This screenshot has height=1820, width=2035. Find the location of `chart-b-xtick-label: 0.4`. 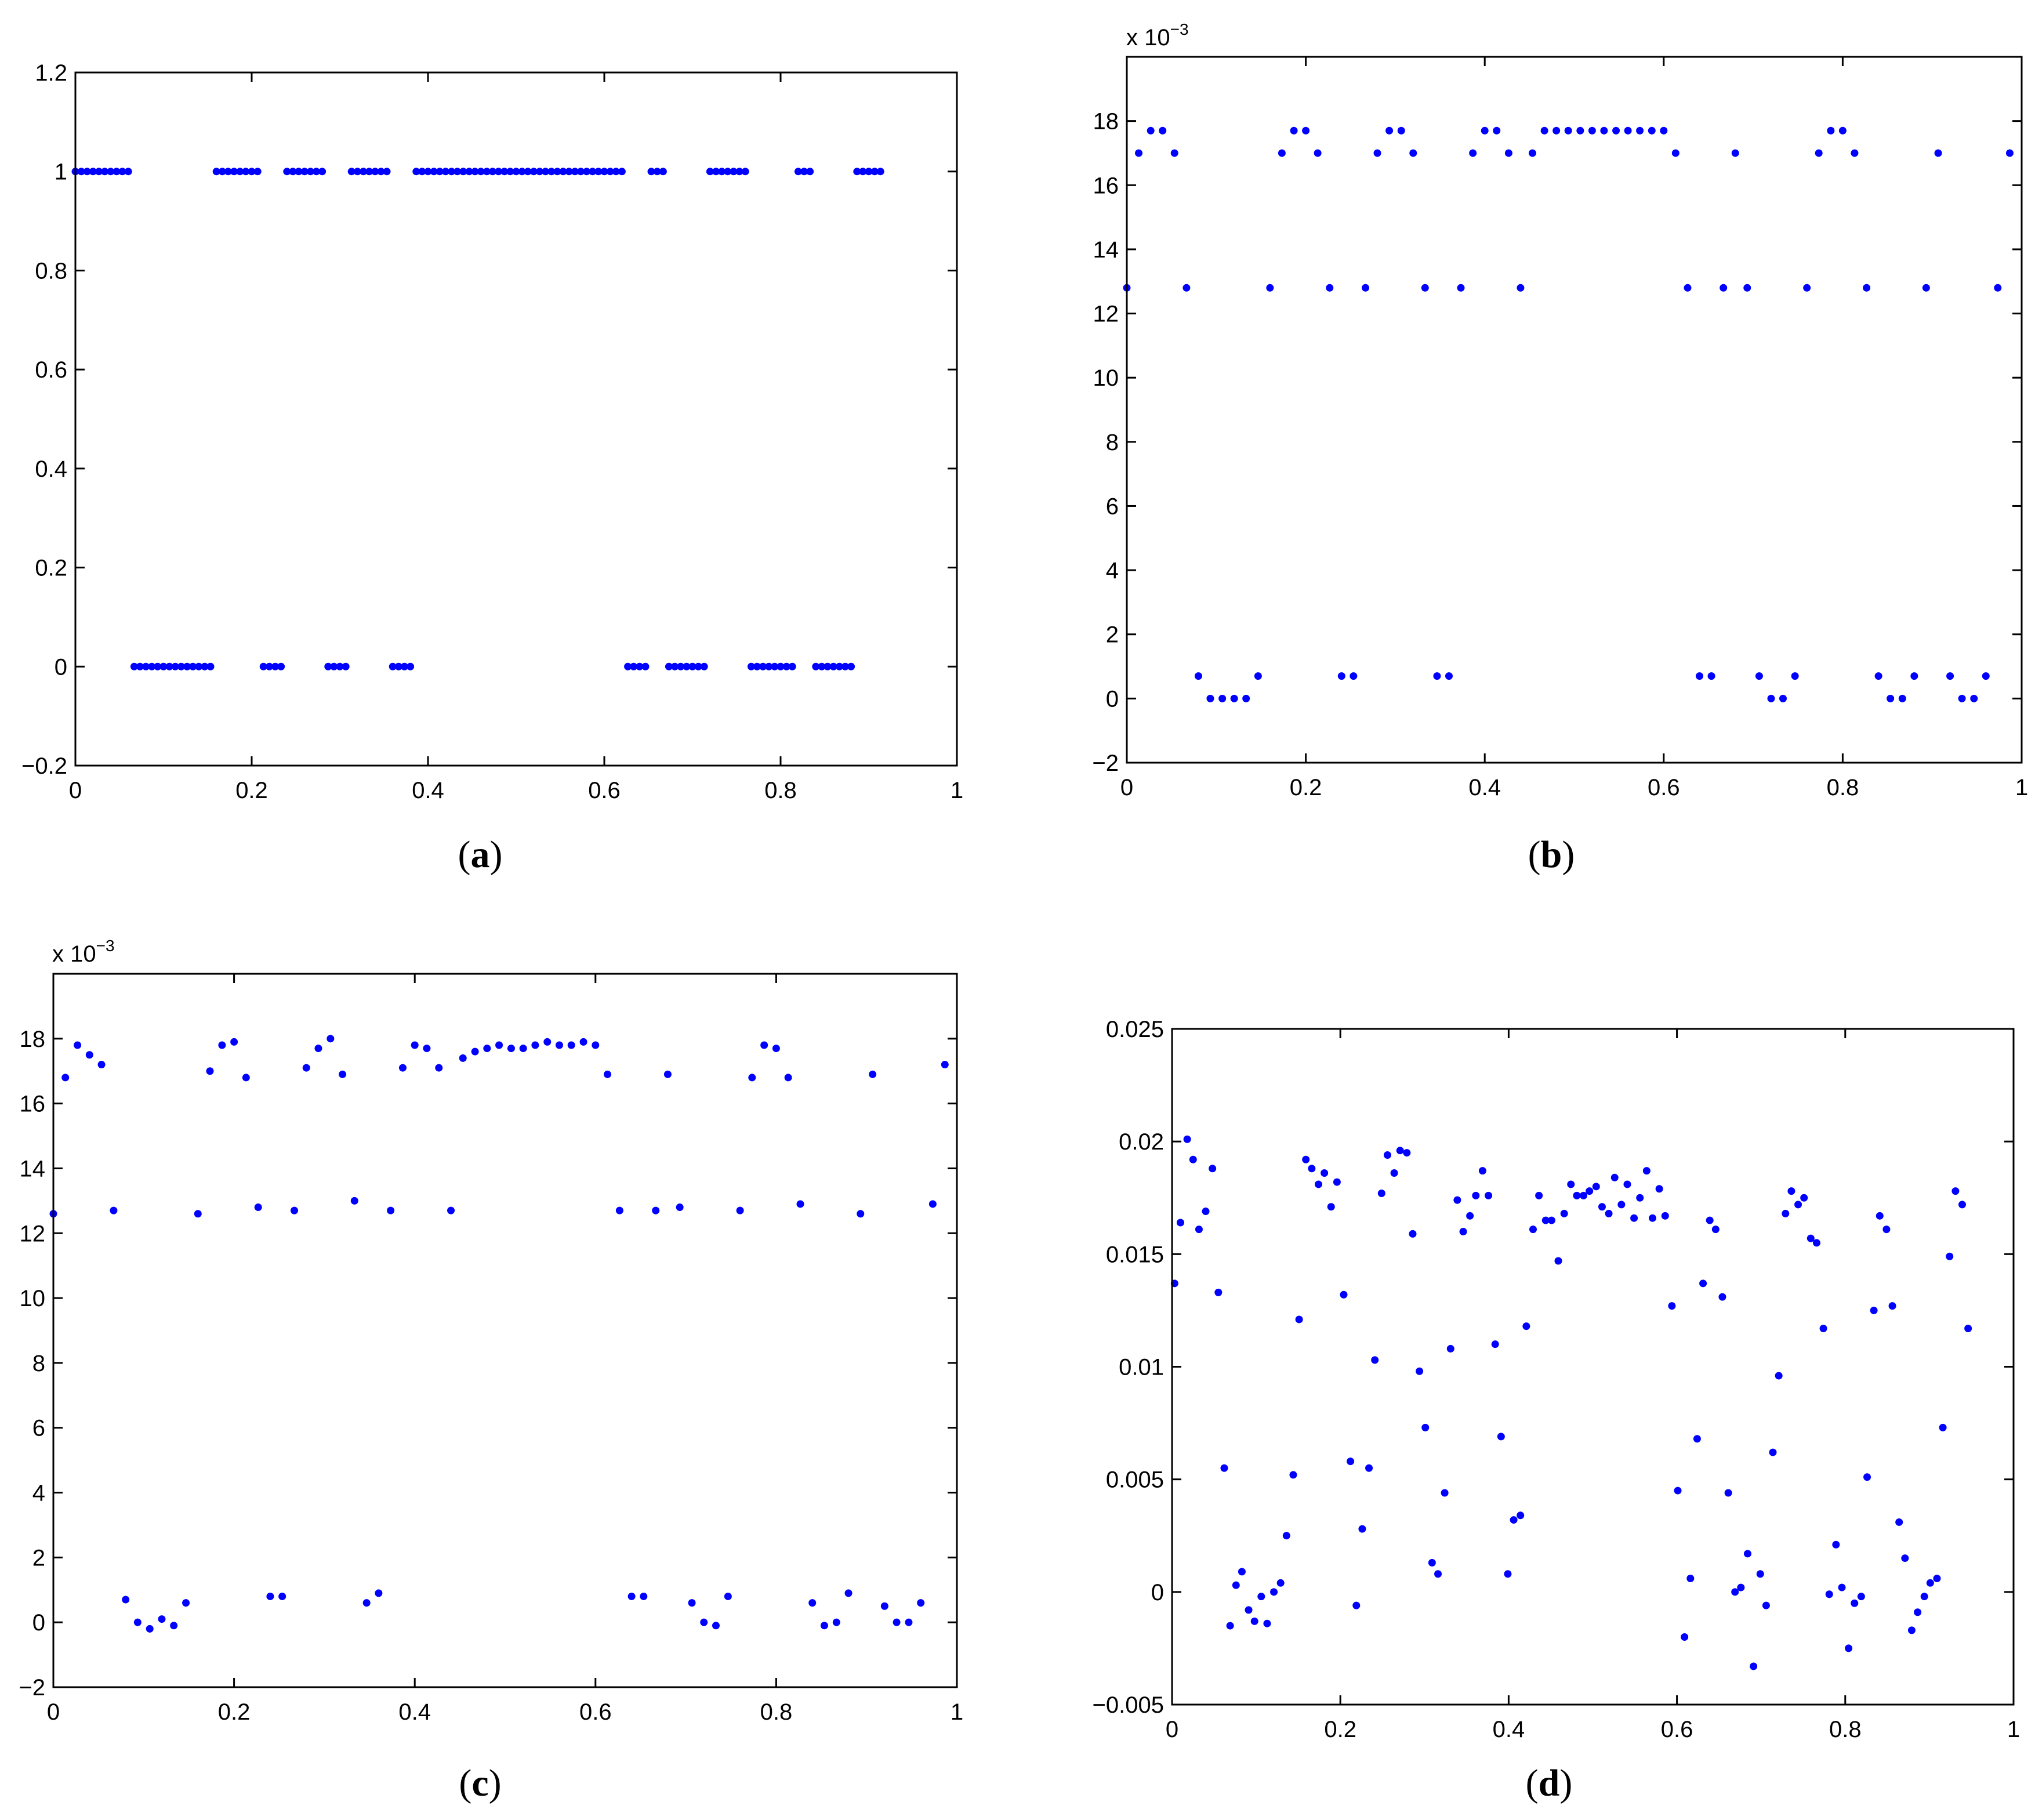

chart-b-xtick-label: 0.4 is located at coordinates (1484, 787).